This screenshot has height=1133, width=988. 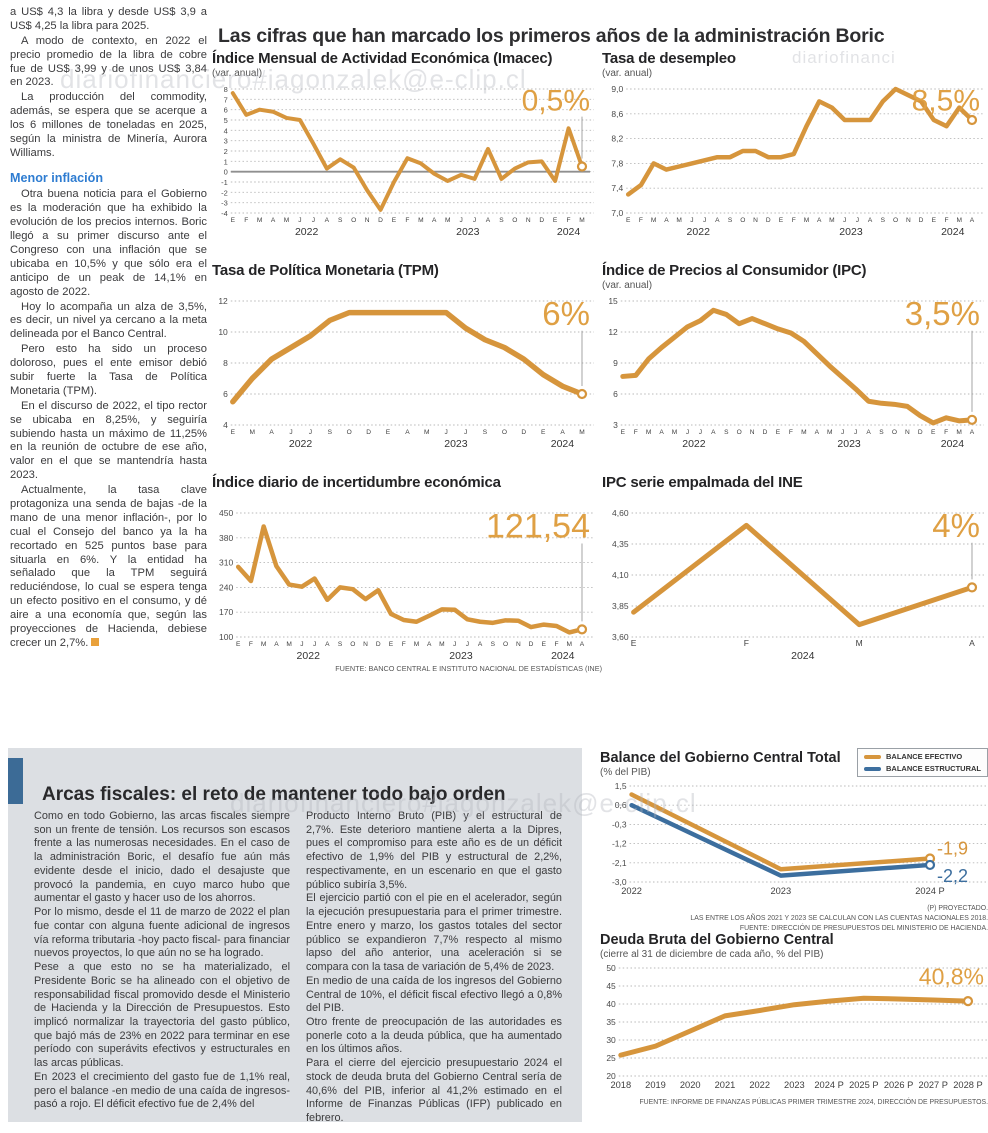 I want to click on svg-text: 3, so click(x=615, y=425).